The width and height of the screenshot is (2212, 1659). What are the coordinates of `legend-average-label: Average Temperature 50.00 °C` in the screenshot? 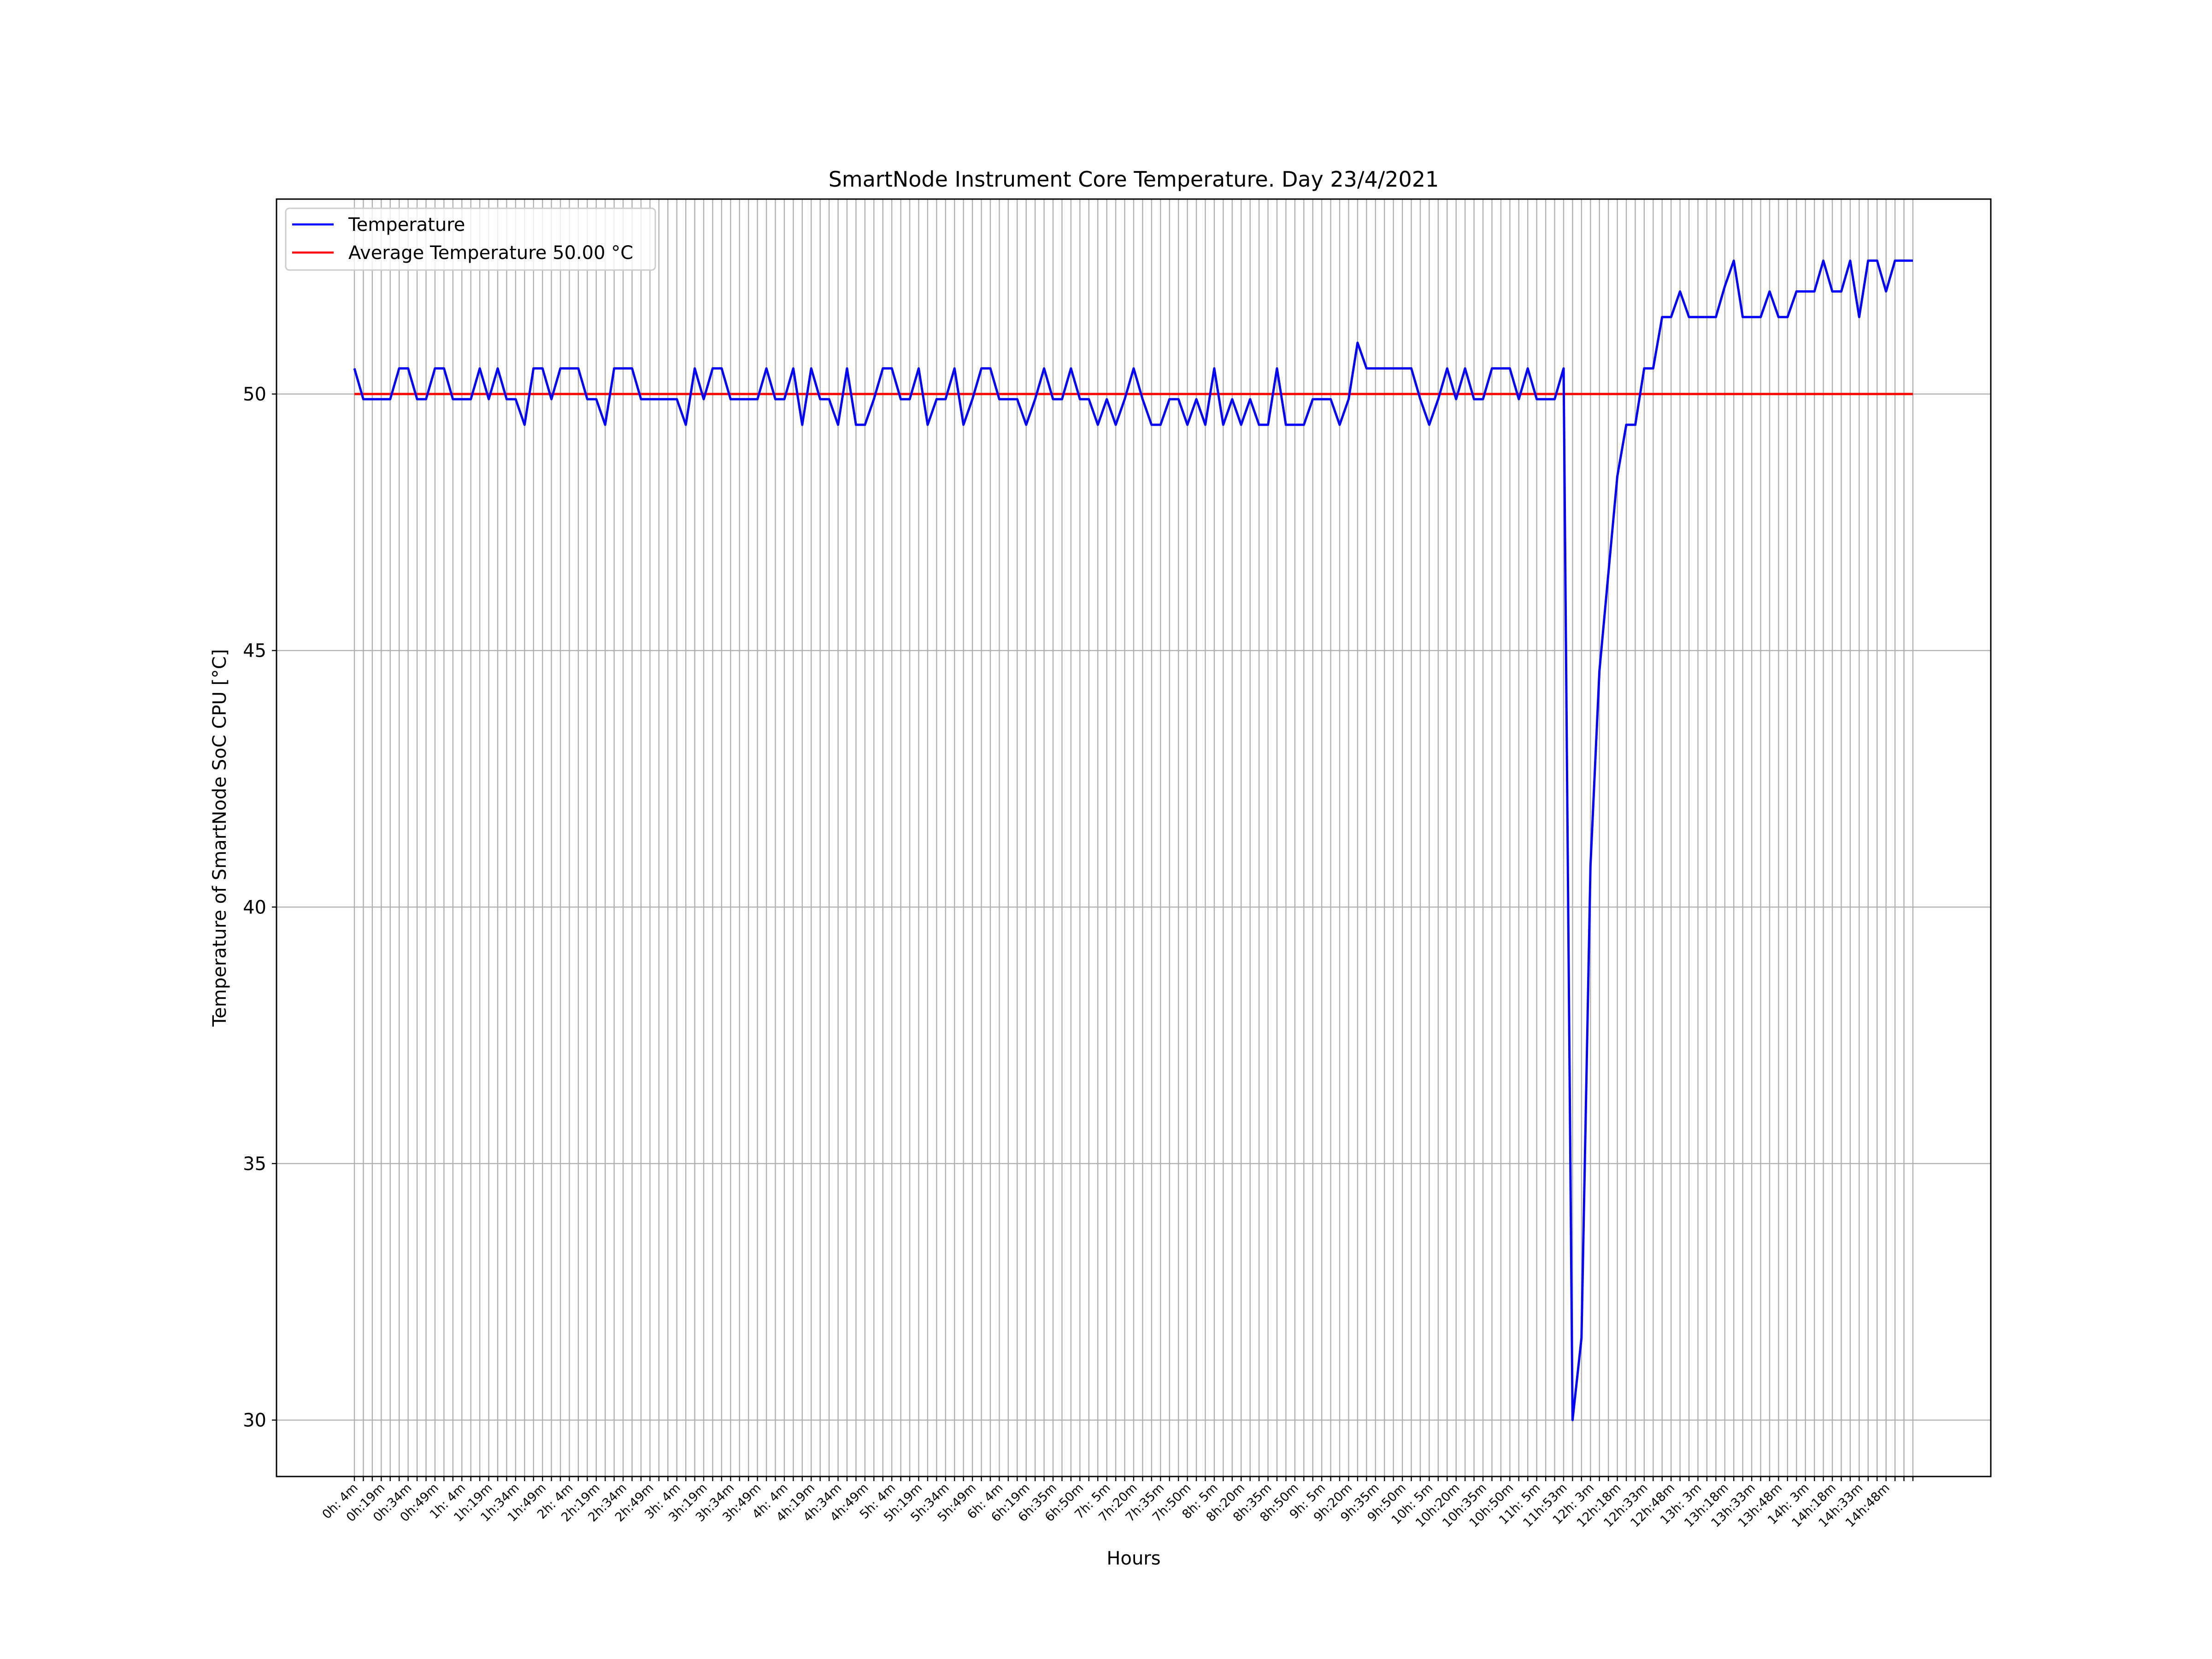 It's located at (490, 253).